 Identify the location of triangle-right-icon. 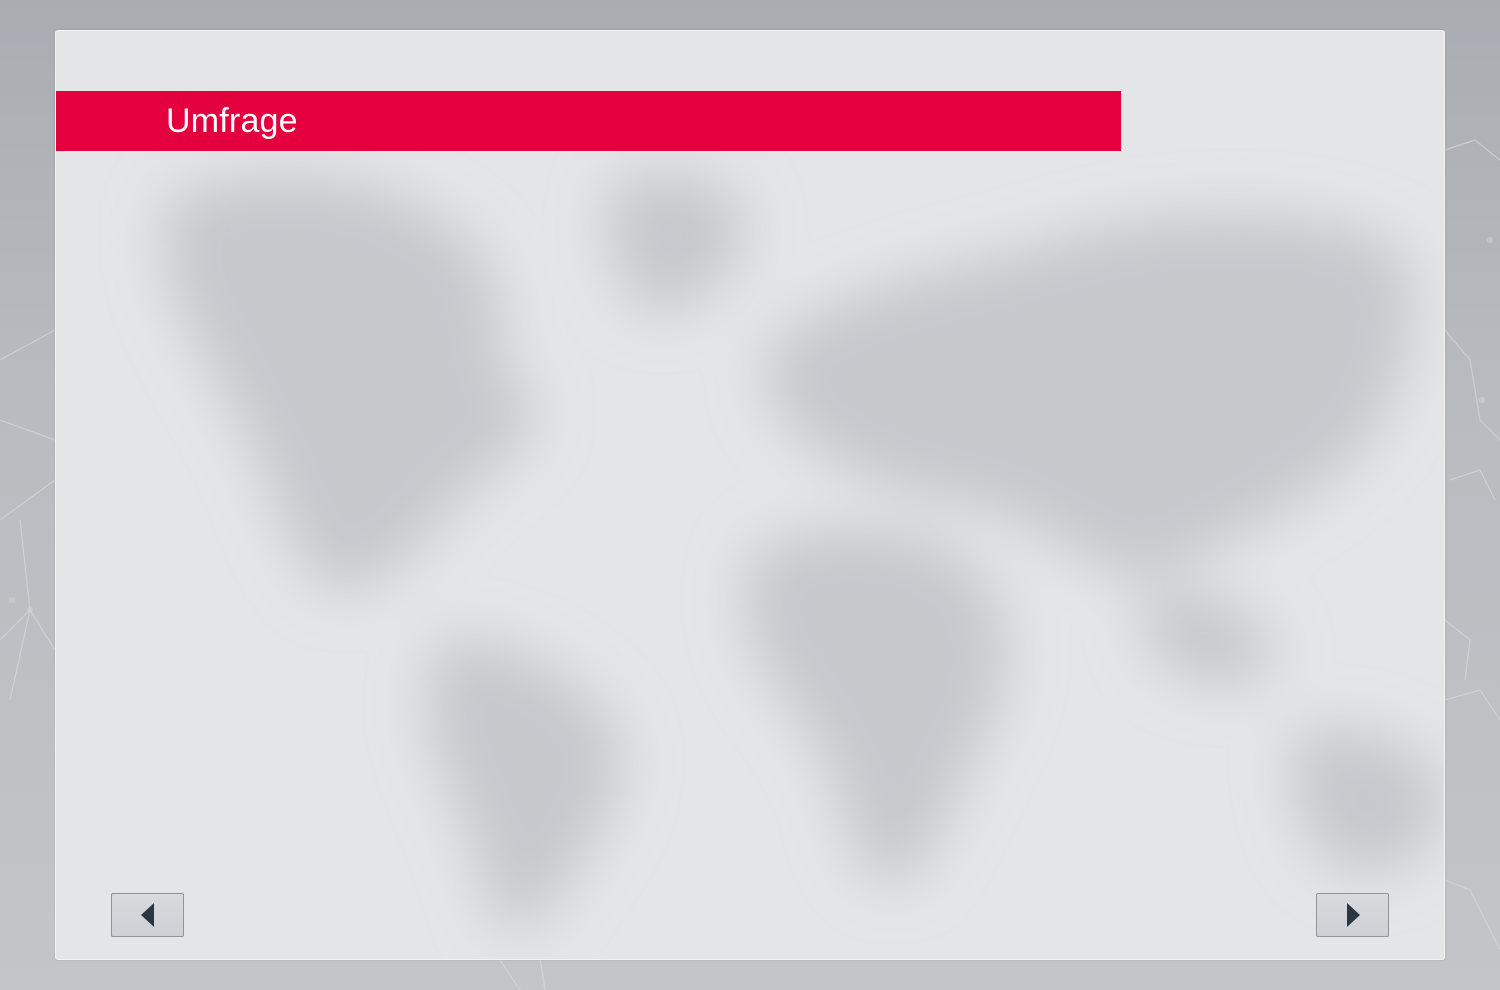
(1353, 915).